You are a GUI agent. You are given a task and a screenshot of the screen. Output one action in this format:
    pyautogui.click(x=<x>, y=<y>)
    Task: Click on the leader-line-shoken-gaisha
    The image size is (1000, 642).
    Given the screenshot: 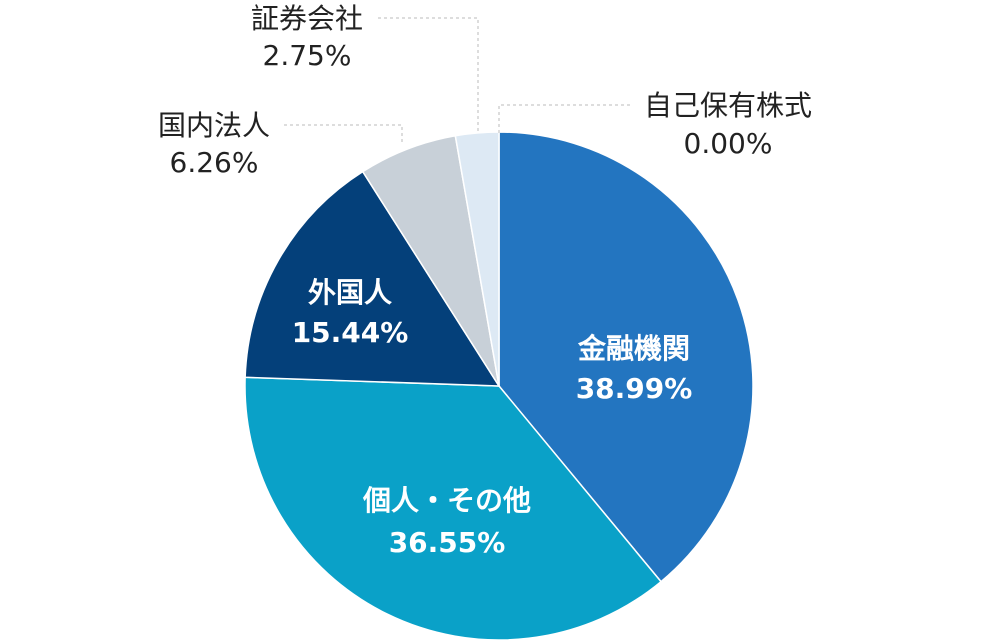 What is the action you would take?
    pyautogui.click(x=428, y=75)
    